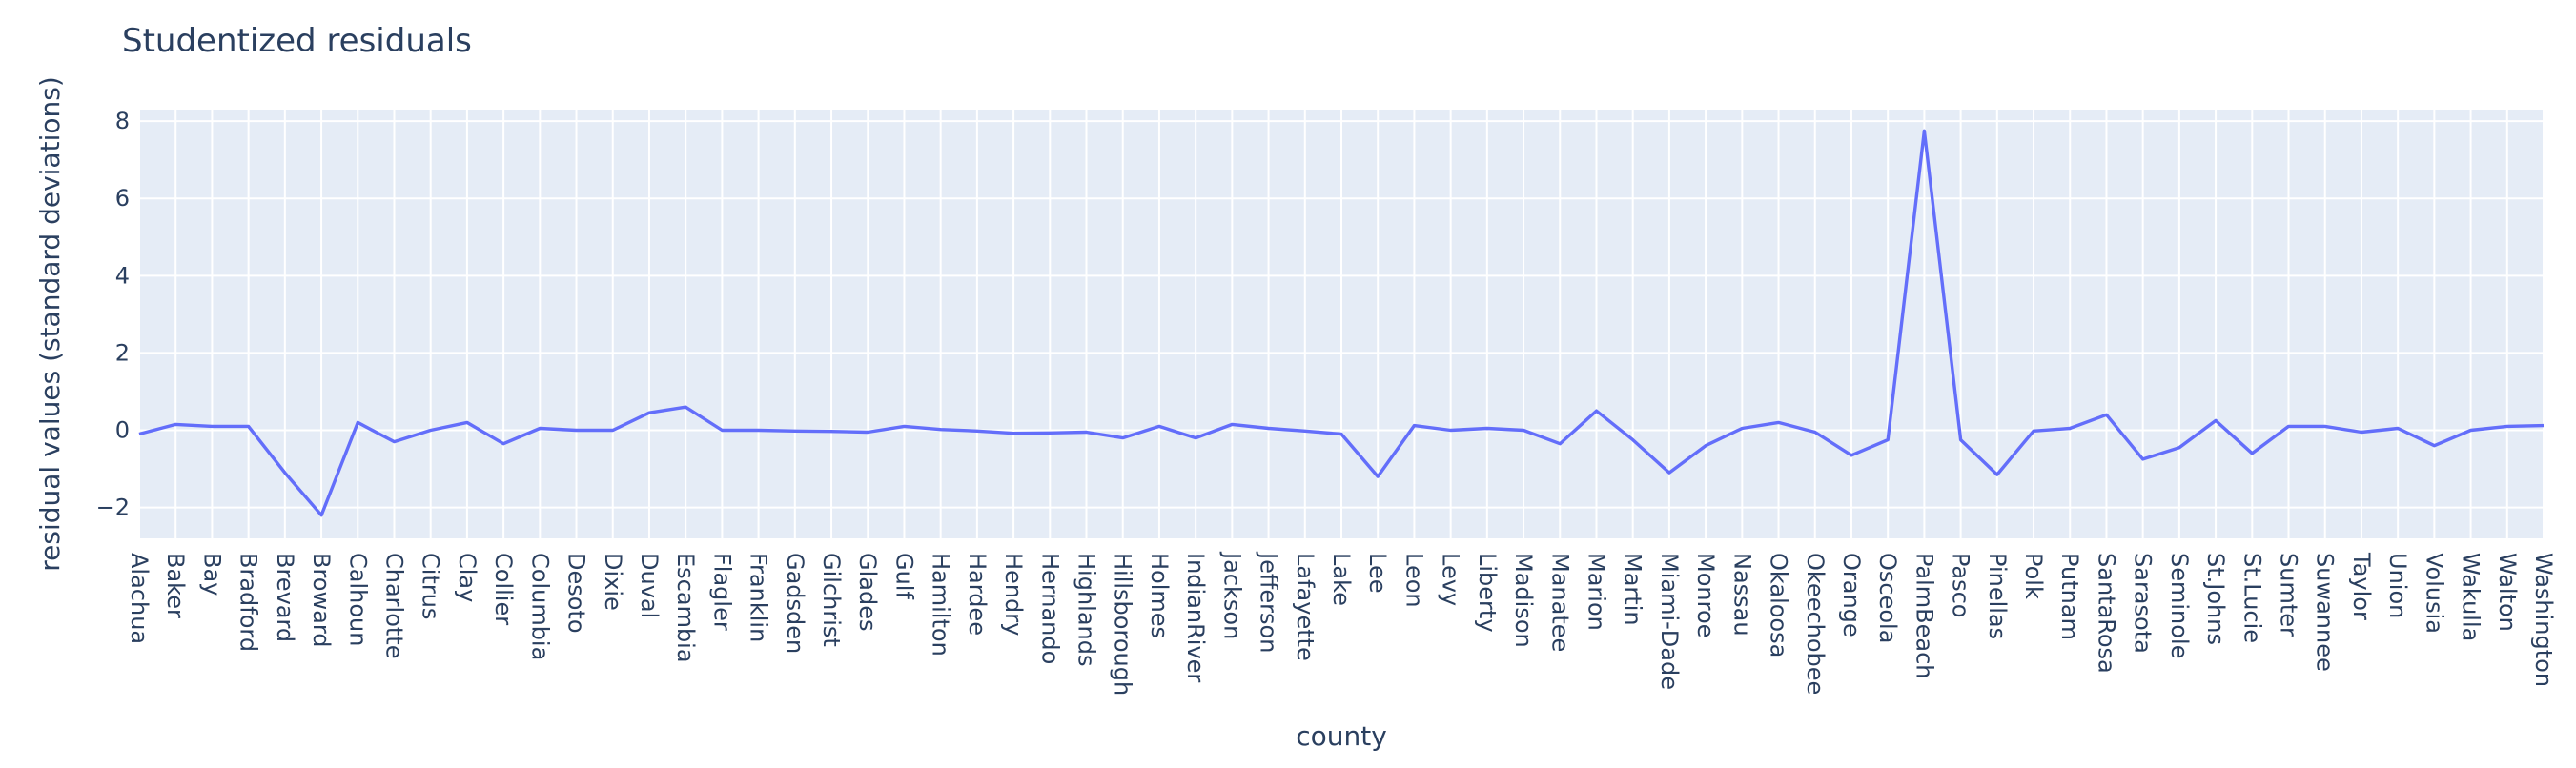 This screenshot has width=2576, height=768. Describe the element at coordinates (1633, 589) in the screenshot. I see `x-tick-label: Martin` at that location.